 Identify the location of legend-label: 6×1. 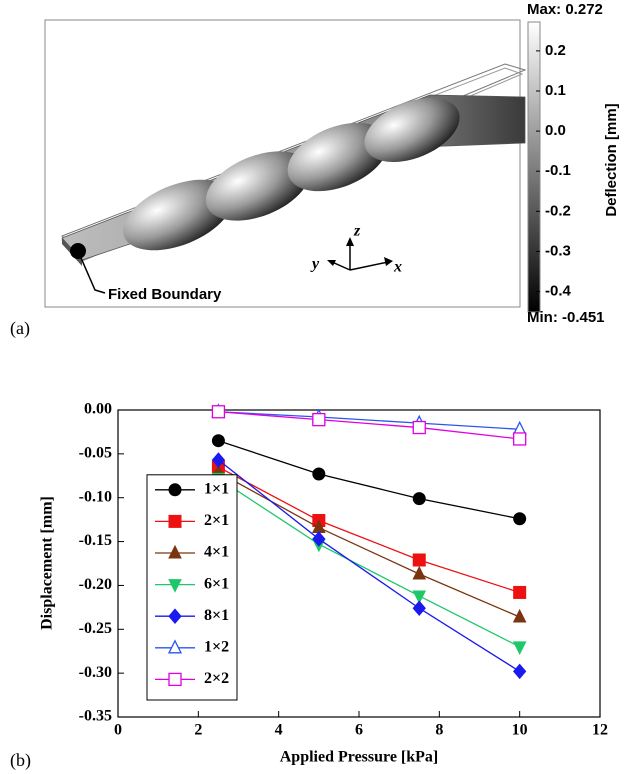
(216, 583).